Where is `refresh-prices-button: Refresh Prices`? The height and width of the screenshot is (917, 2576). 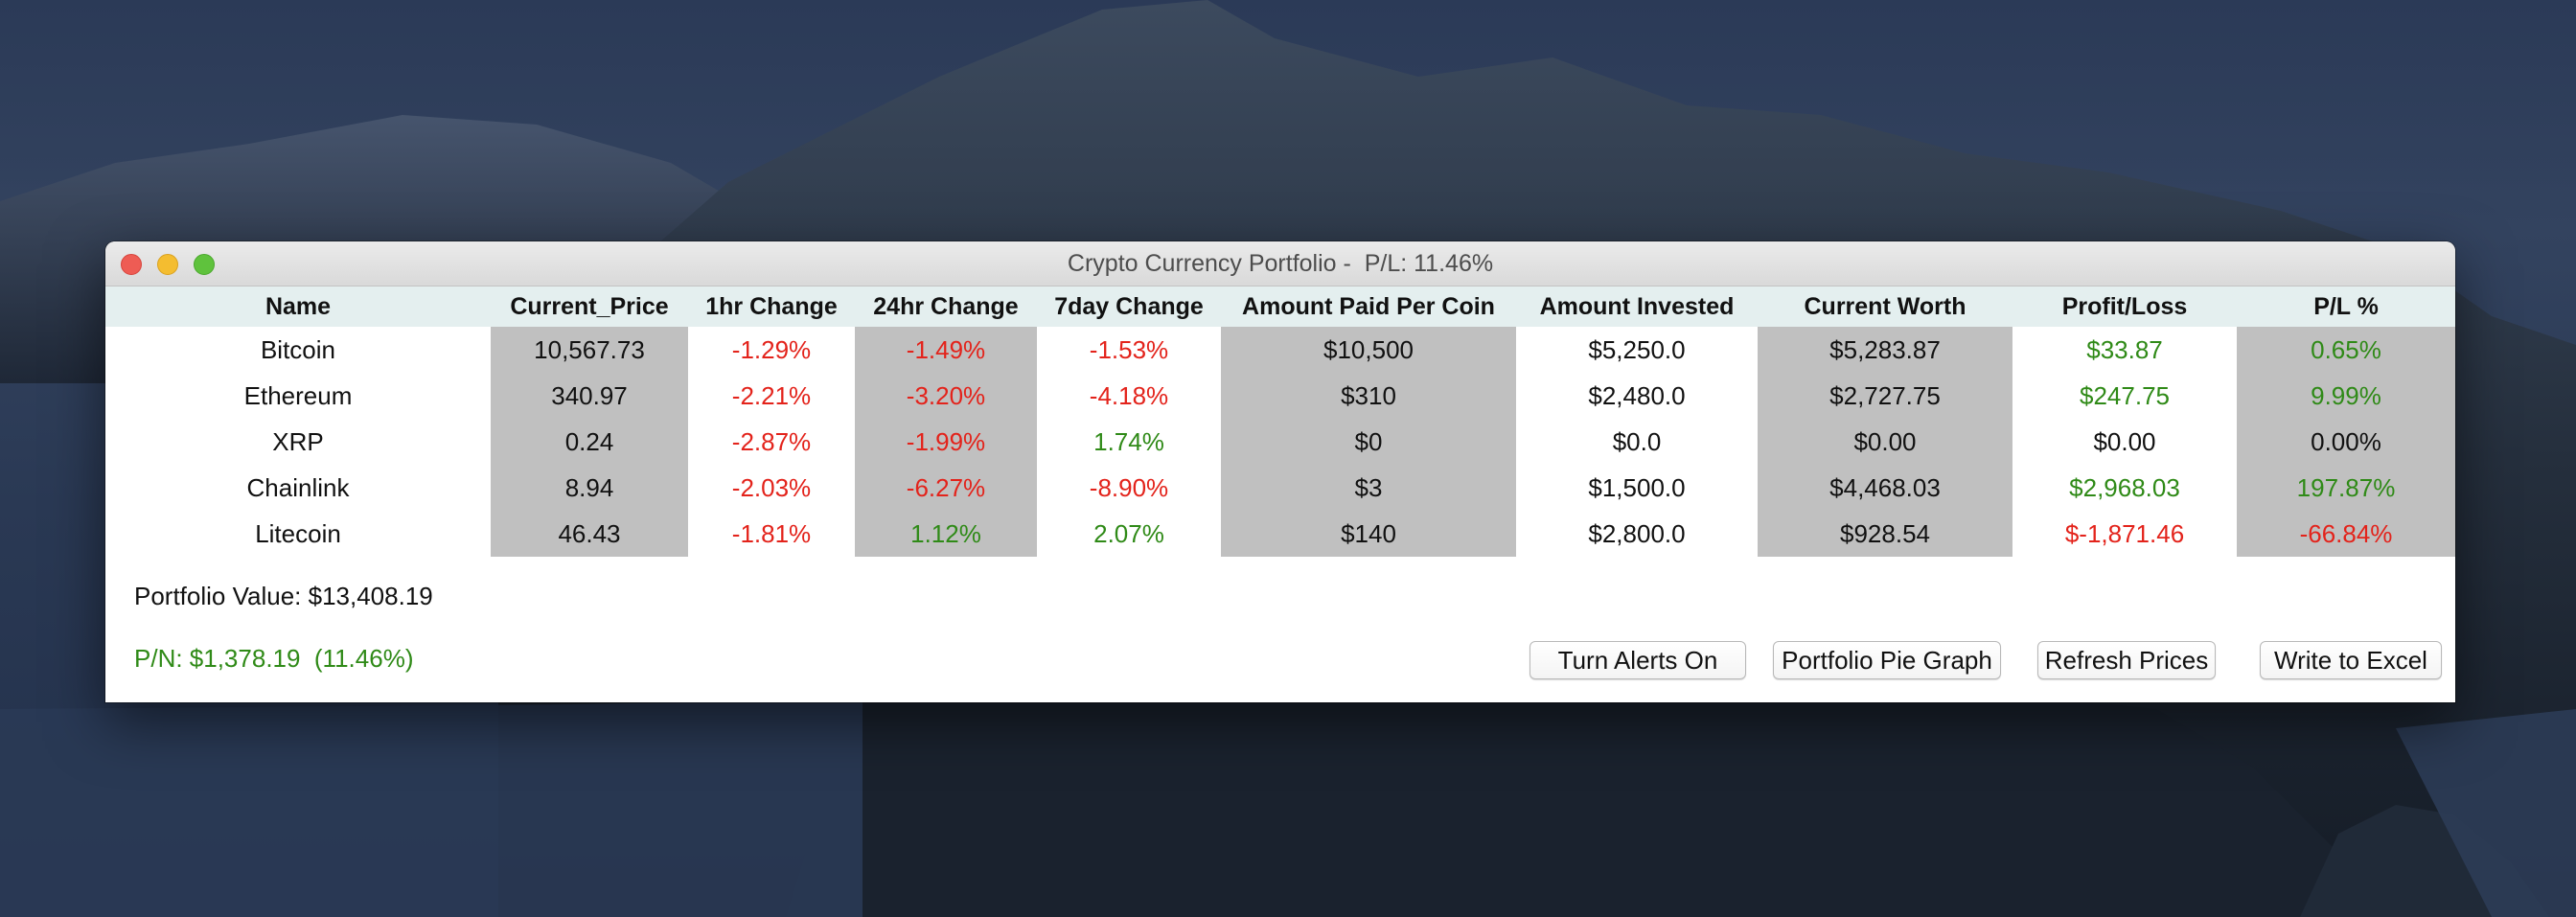 refresh-prices-button: Refresh Prices is located at coordinates (2126, 660).